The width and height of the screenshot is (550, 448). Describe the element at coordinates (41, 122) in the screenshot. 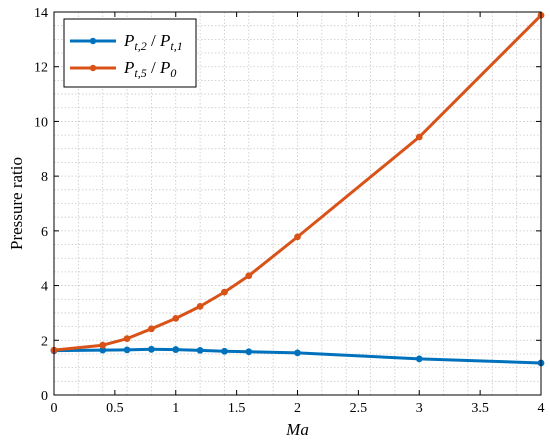

I see `y-tick-label: 10` at that location.